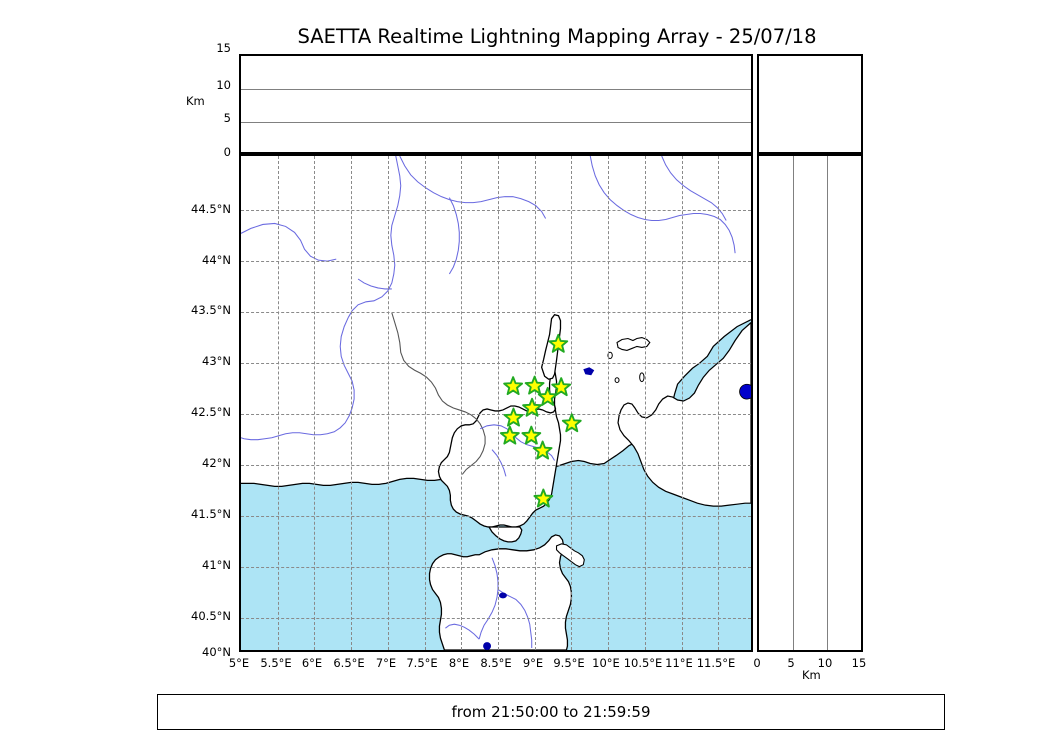  What do you see at coordinates (825, 663) in the screenshot?
I see `right-xtick-10: 10` at bounding box center [825, 663].